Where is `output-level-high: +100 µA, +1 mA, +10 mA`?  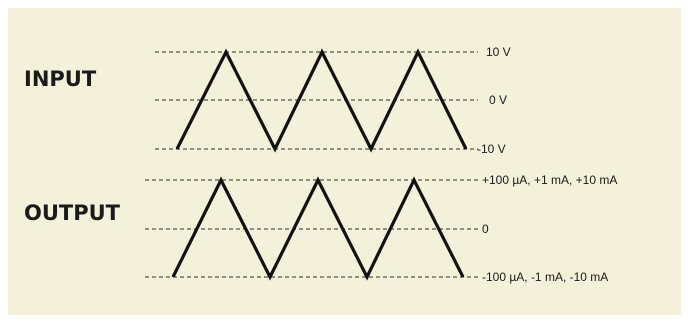 output-level-high: +100 µA, +1 mA, +10 mA is located at coordinates (549, 180).